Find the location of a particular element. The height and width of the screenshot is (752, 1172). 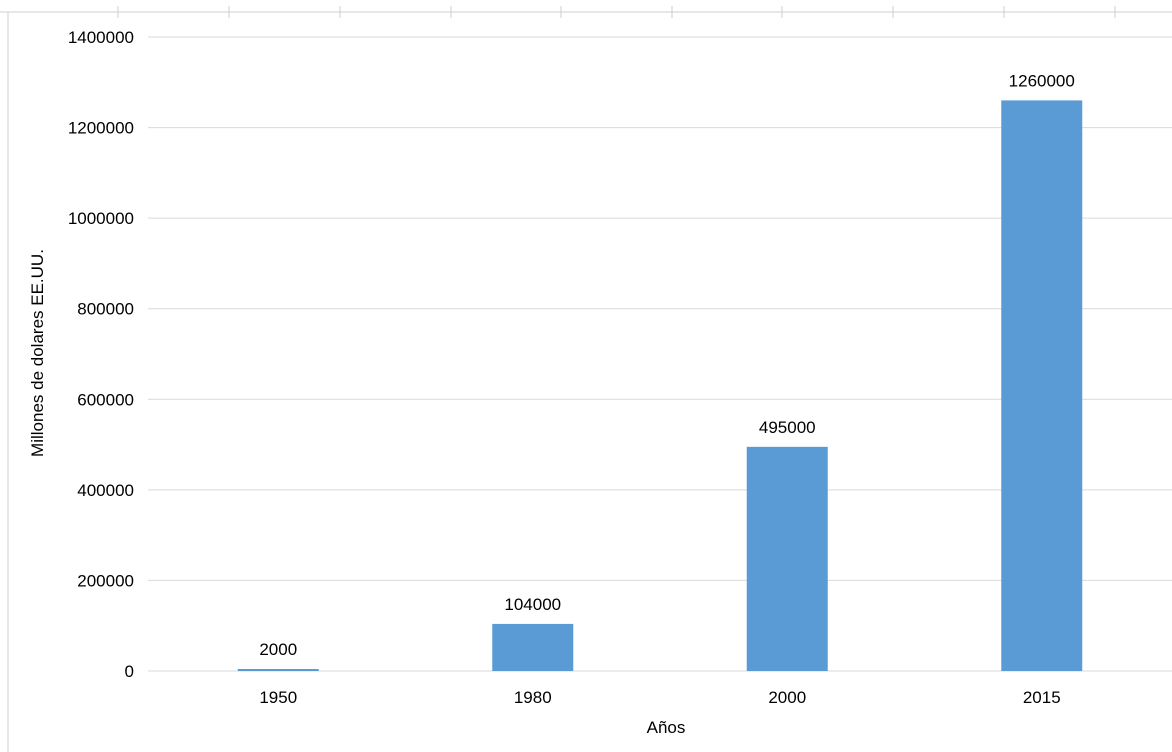

x-axis-tick-labels: 1950 1980 2000 2015 is located at coordinates (659, 697).